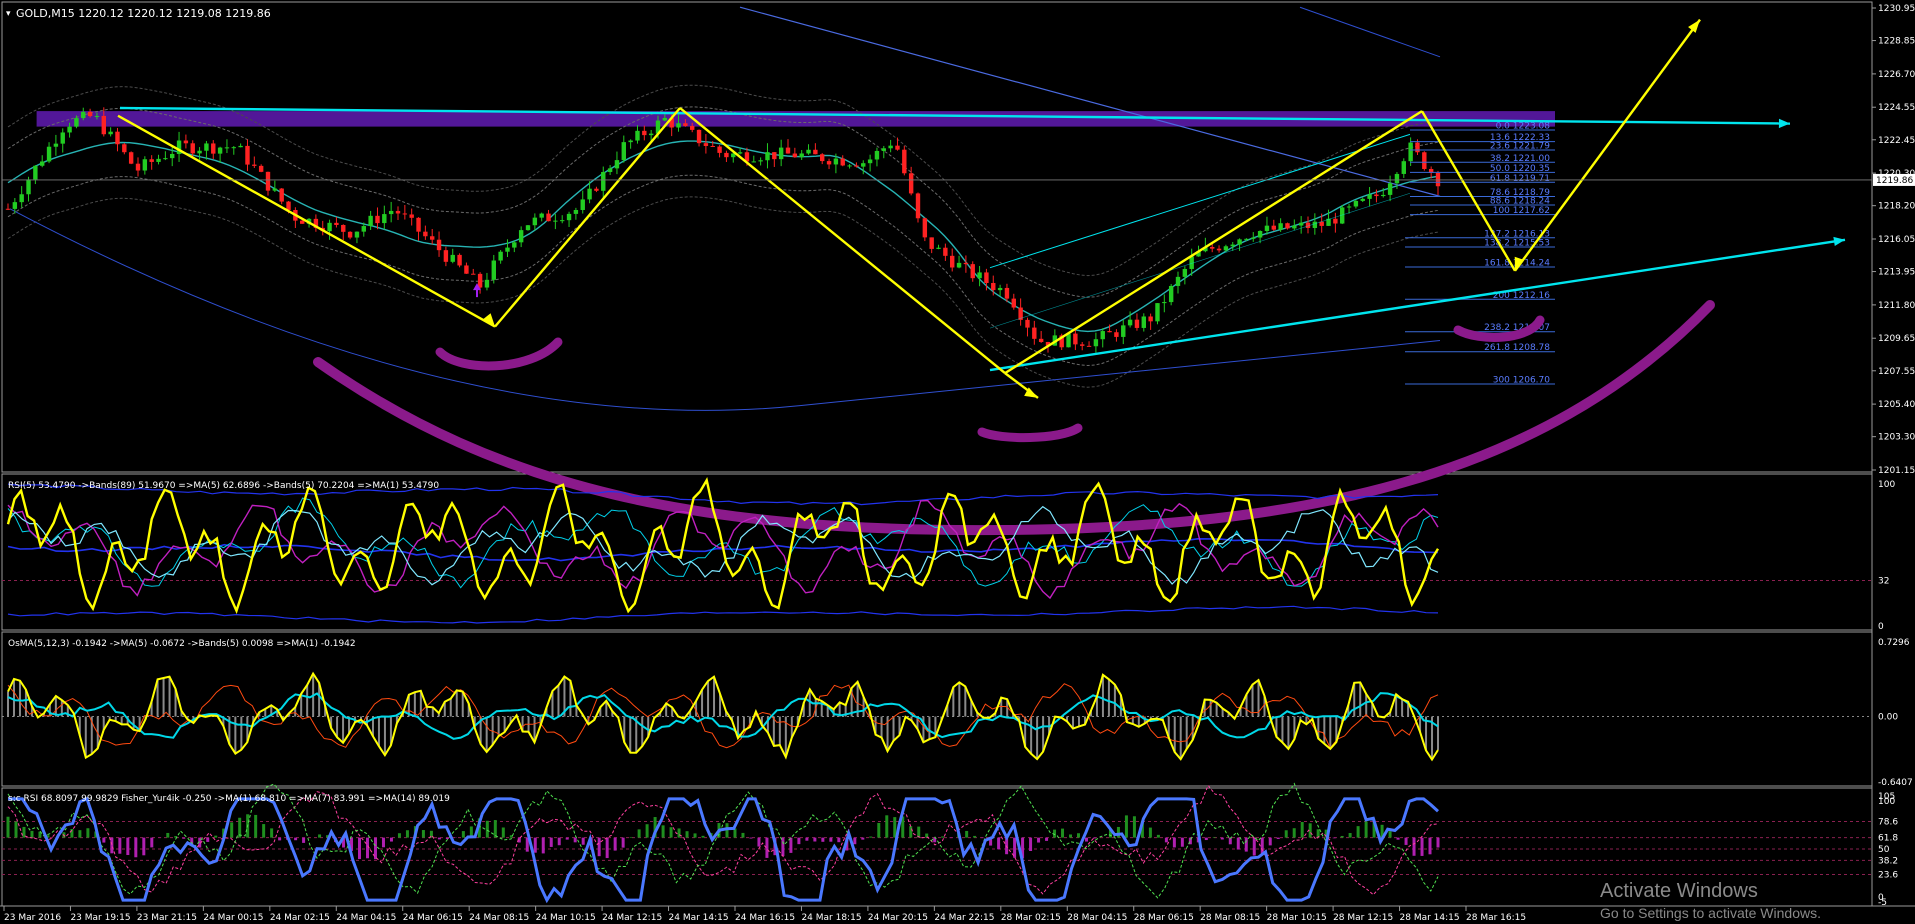 Image resolution: width=1915 pixels, height=924 pixels. I want to click on small-cup-left, so click(499, 354).